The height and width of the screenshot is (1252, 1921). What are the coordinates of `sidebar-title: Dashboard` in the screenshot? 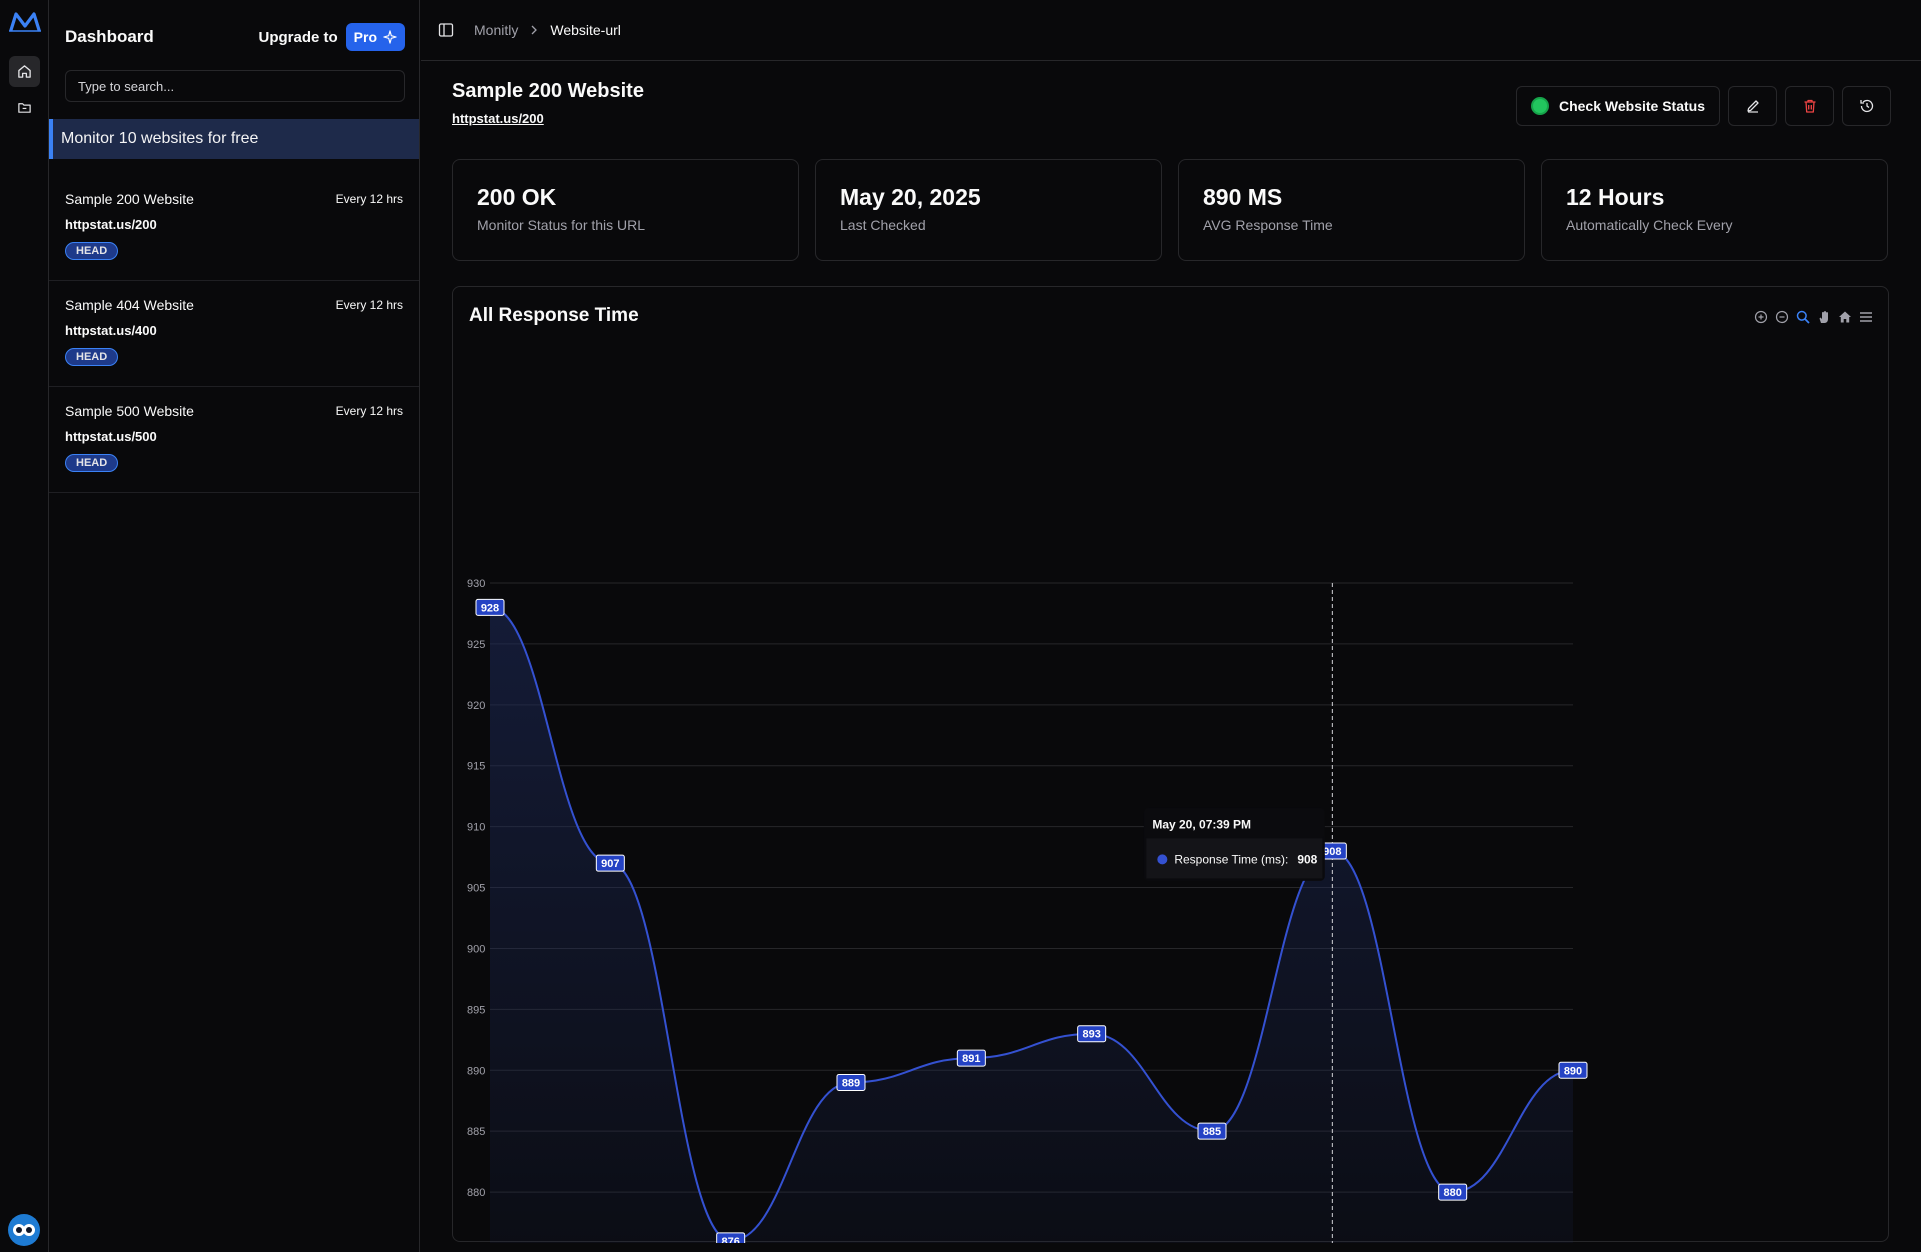 It's located at (109, 36).